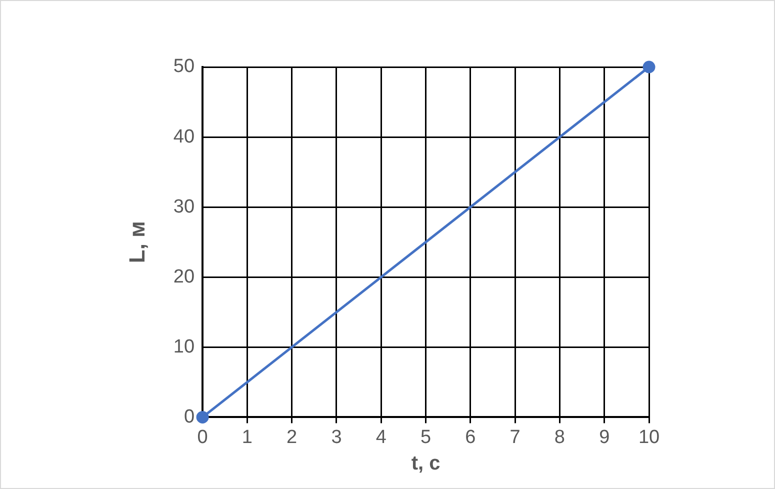  I want to click on x-tick-label: 3, so click(336, 437).